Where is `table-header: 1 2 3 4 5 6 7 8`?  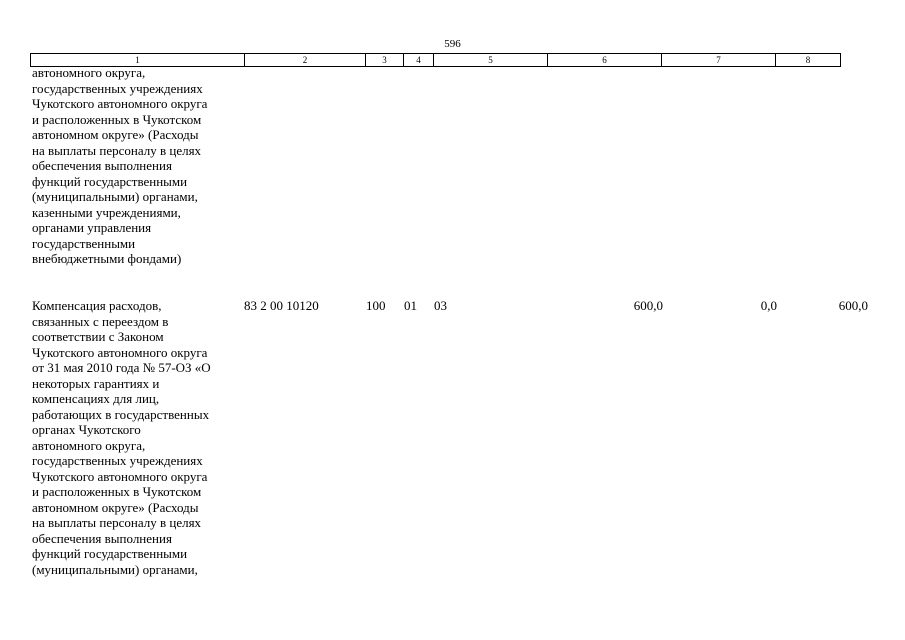
table-header: 1 2 3 4 5 6 7 8 is located at coordinates (435, 60).